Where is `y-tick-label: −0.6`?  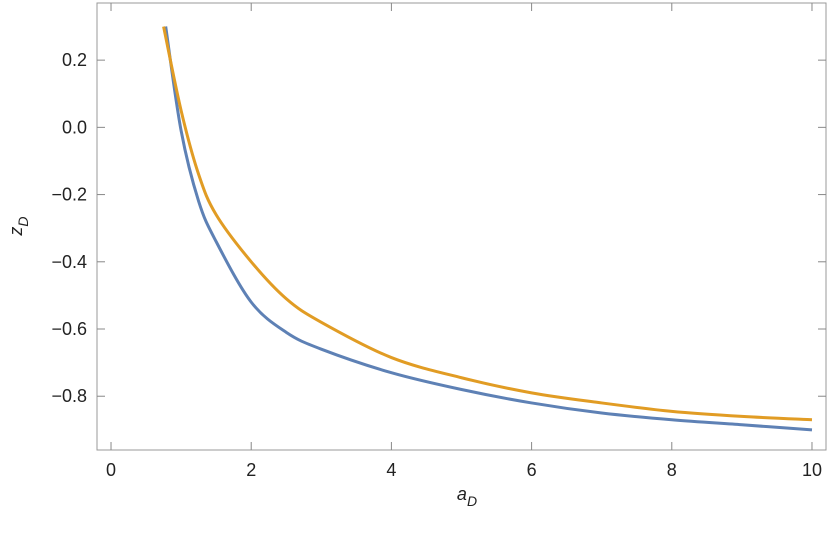 y-tick-label: −0.6 is located at coordinates (69, 329).